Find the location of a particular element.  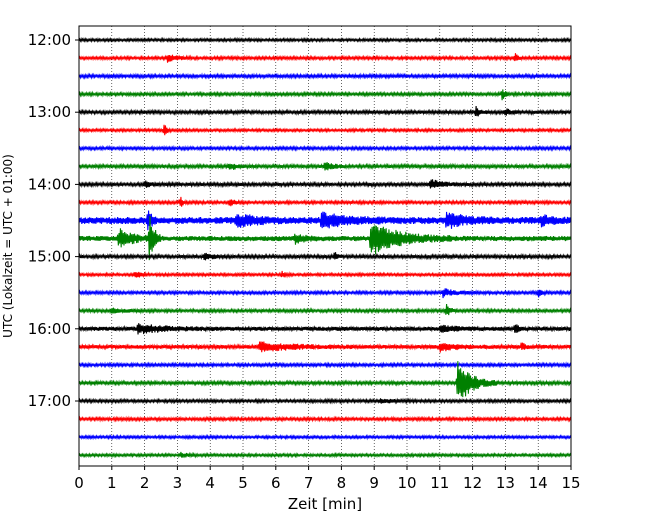

y-tick-label: 16:00 is located at coordinates (49, 329).